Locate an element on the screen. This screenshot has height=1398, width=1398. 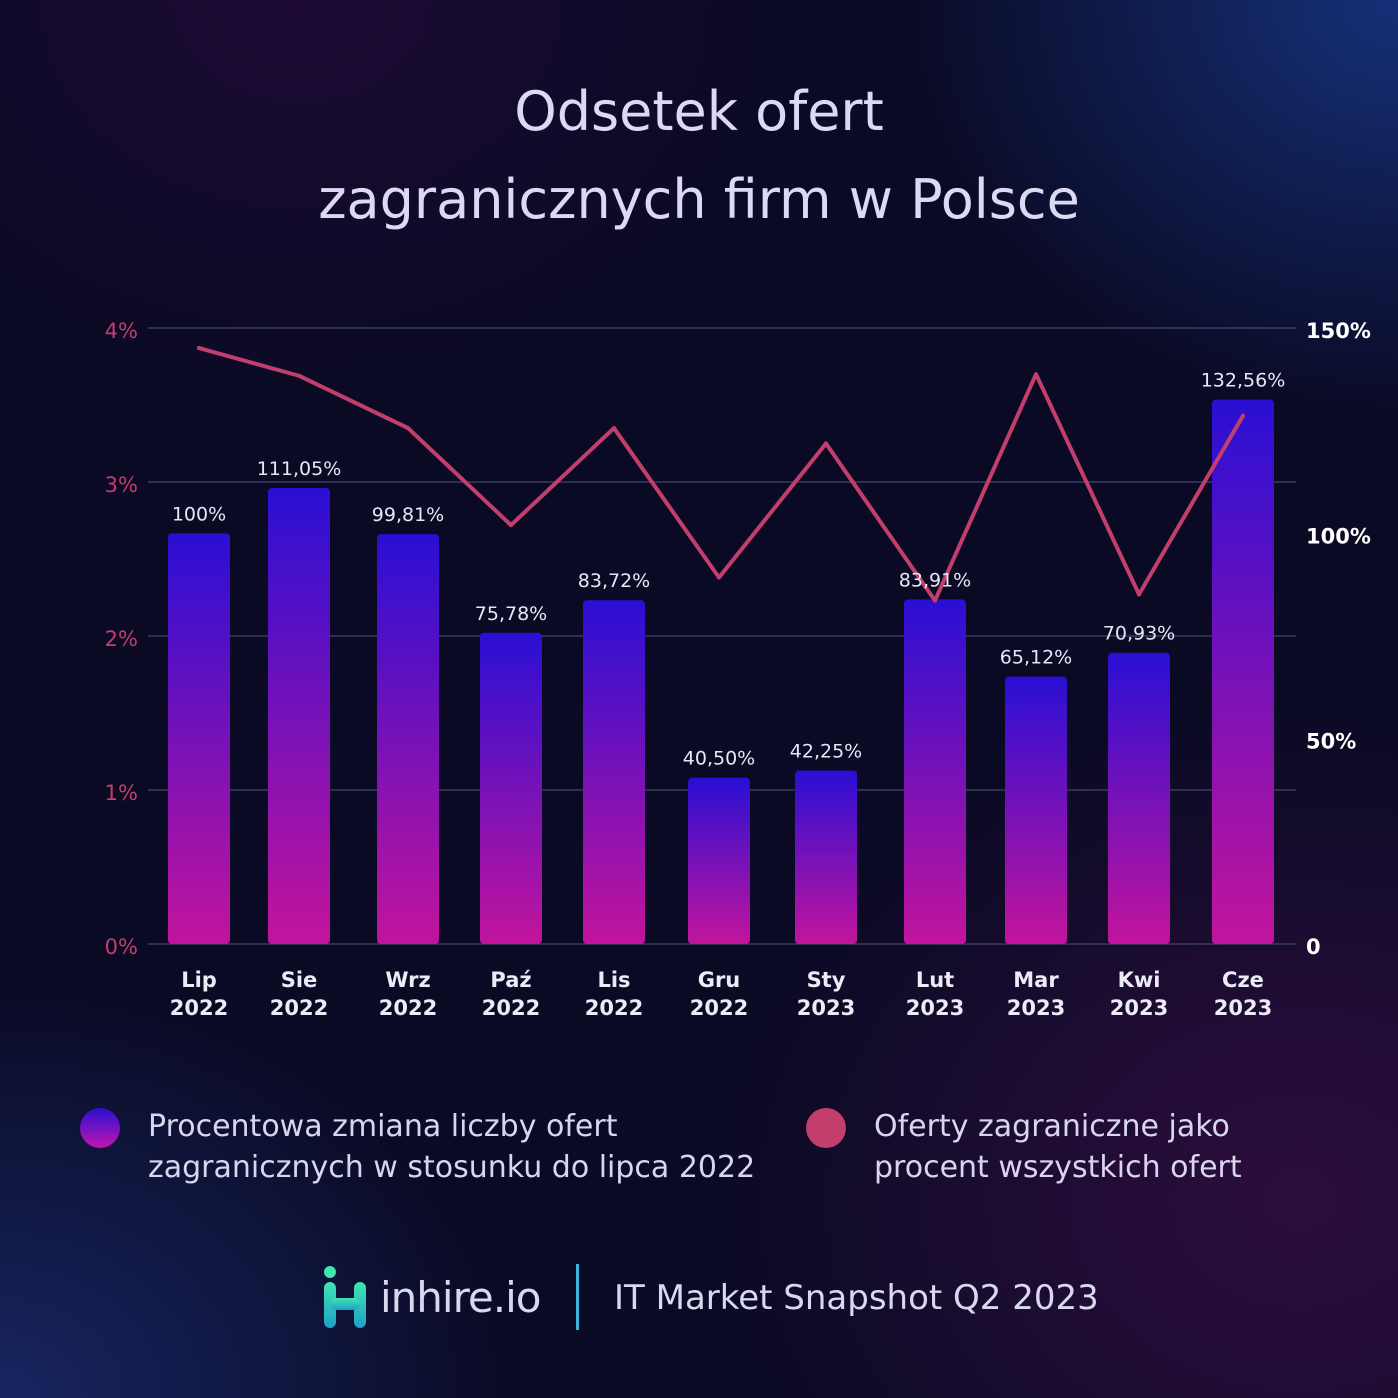
bar-data-label: 75,78% is located at coordinates (511, 614).